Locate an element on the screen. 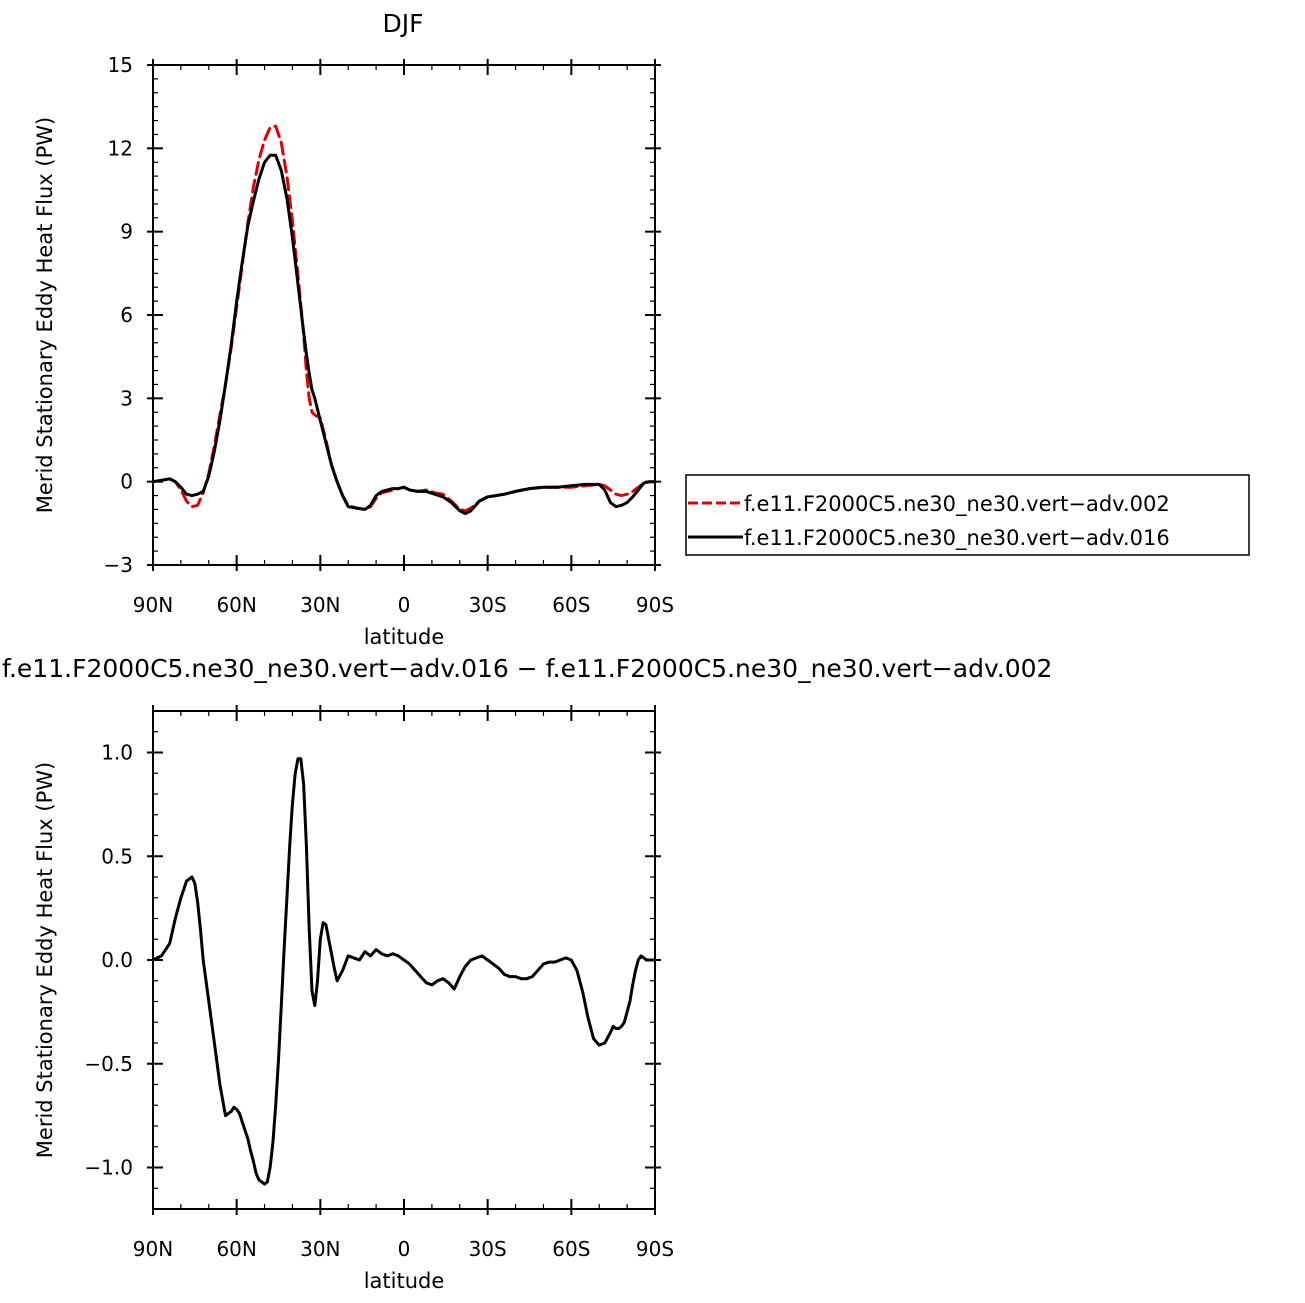 The image size is (1305, 1303). y-tick-label: −0.5 is located at coordinates (108, 1064).